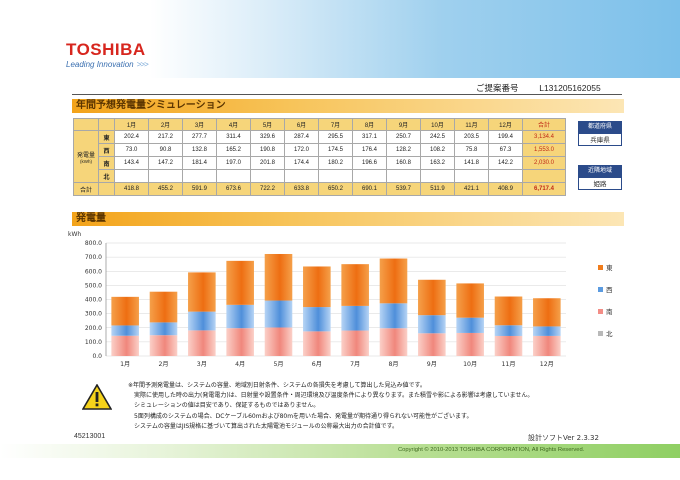  I want to click on table-cell: 165.2, so click(233, 150).